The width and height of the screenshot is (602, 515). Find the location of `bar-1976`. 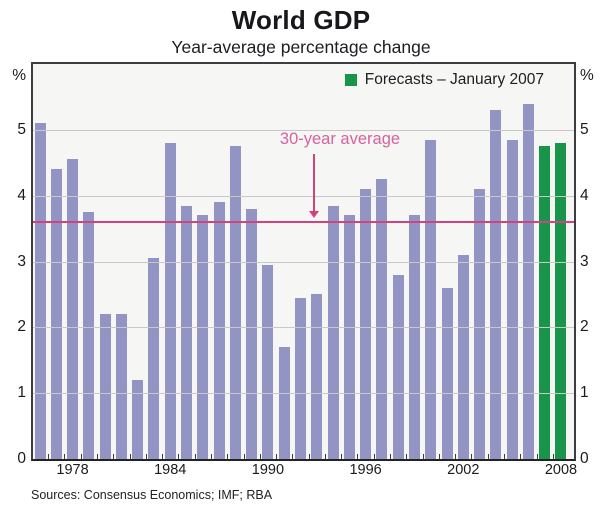

bar-1976 is located at coordinates (40, 291).